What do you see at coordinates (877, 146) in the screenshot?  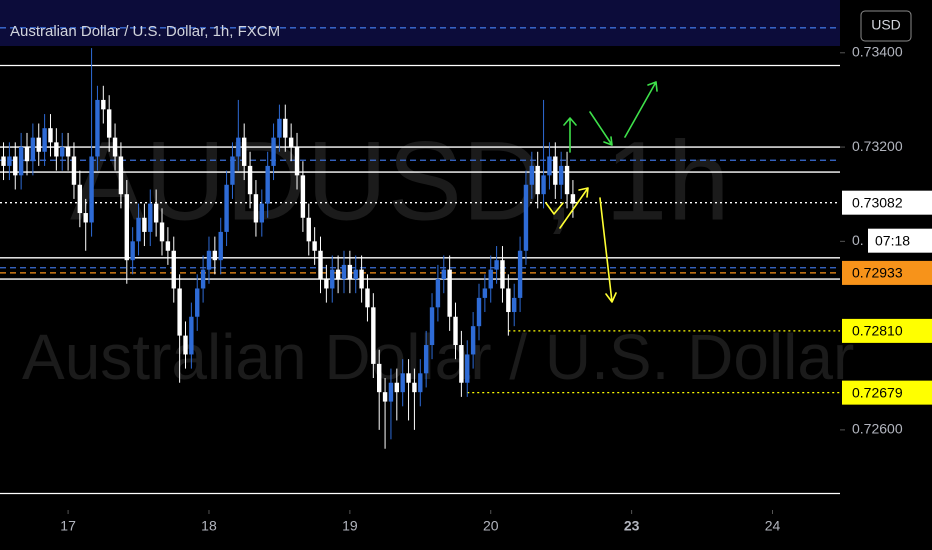 I see `y-tick-label: 0.73200` at bounding box center [877, 146].